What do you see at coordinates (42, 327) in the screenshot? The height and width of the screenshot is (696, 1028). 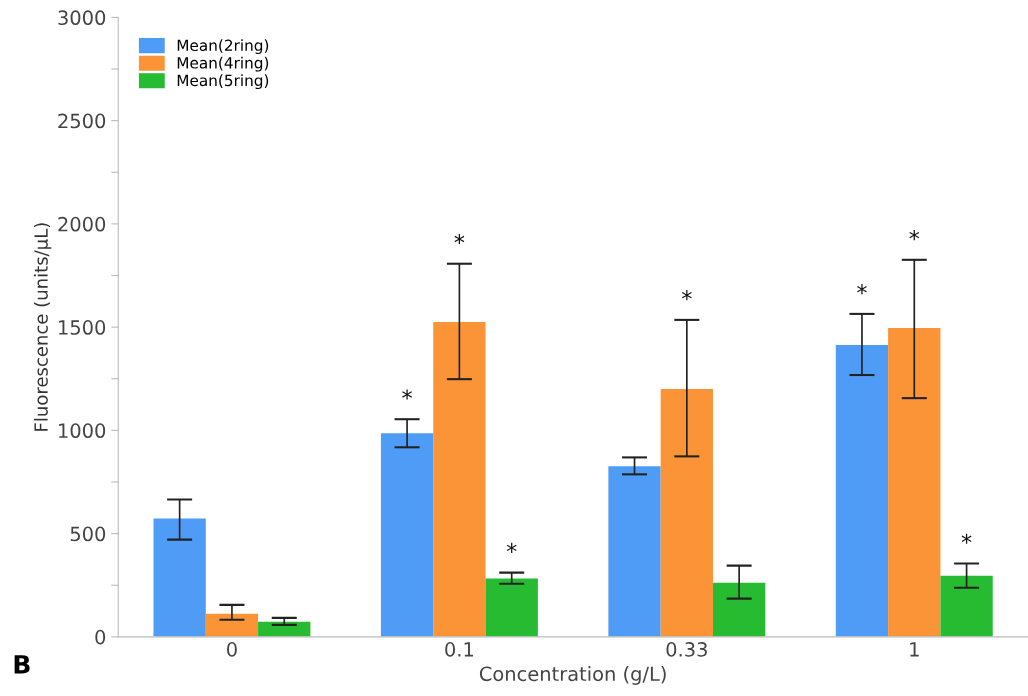 I see `y-axis-title: Fluorescence (units/µL)` at bounding box center [42, 327].